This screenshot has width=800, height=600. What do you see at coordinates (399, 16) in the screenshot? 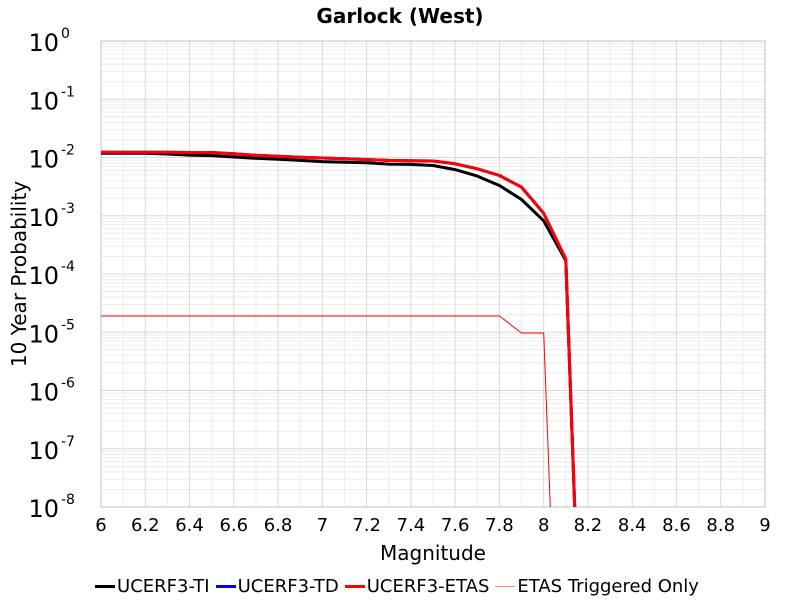
I see `chart-title: Garlock (West)` at bounding box center [399, 16].